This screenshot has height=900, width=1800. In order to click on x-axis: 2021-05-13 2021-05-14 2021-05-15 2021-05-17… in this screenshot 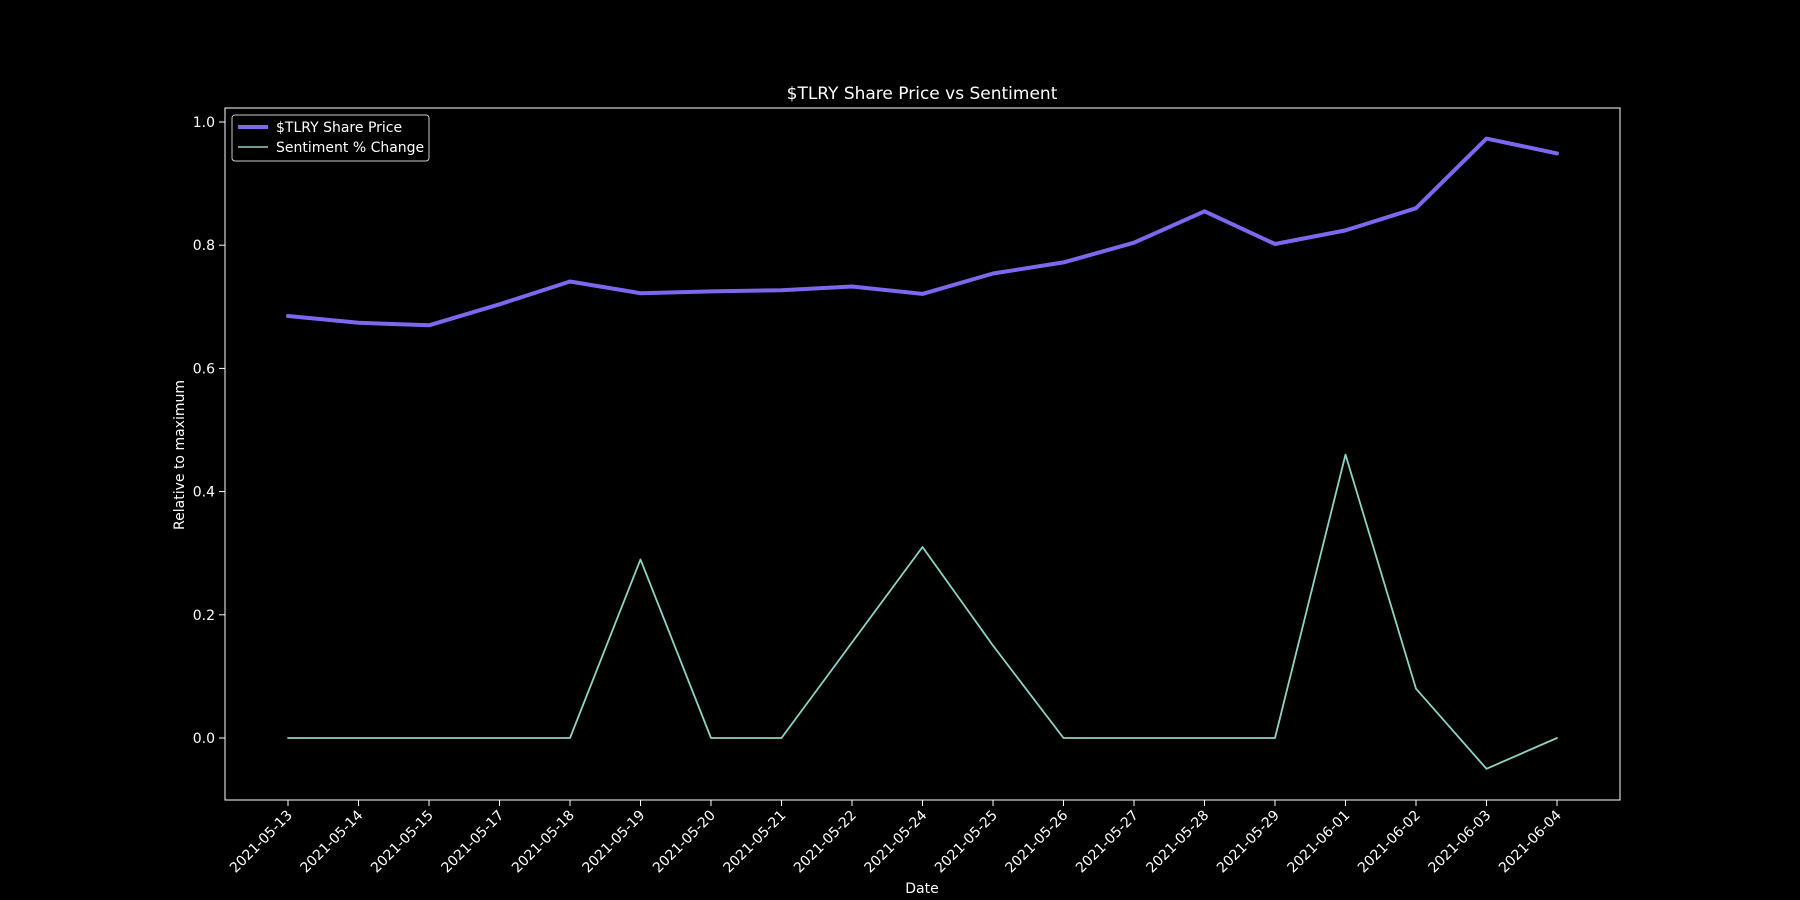, I will do `click(896, 838)`.